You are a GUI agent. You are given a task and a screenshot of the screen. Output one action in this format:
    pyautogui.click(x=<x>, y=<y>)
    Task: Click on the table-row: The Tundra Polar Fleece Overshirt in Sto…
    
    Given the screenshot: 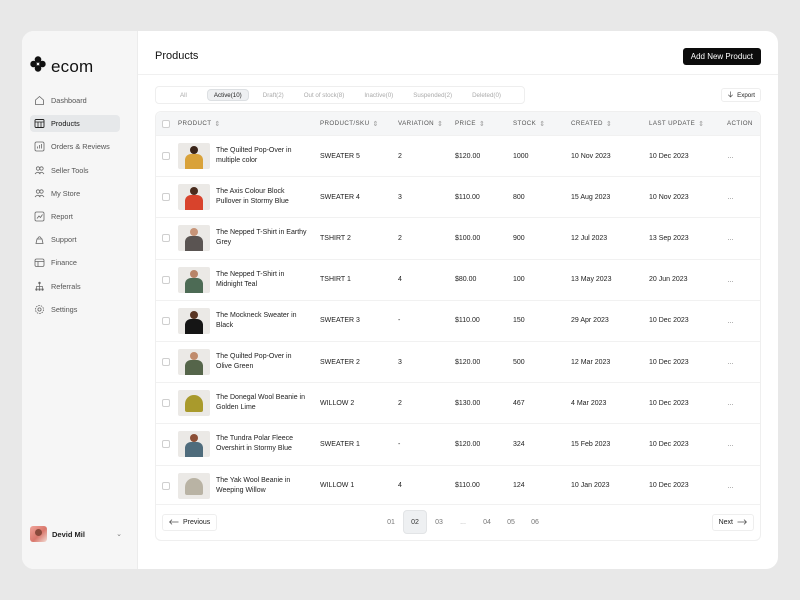 What is the action you would take?
    pyautogui.click(x=458, y=443)
    